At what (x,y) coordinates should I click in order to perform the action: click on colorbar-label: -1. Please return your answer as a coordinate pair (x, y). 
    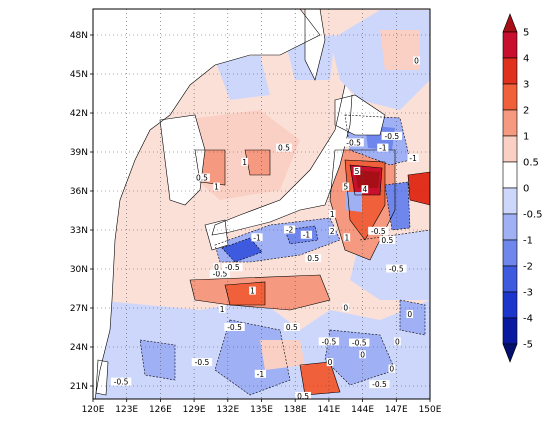
    Looking at the image, I should click on (528, 241).